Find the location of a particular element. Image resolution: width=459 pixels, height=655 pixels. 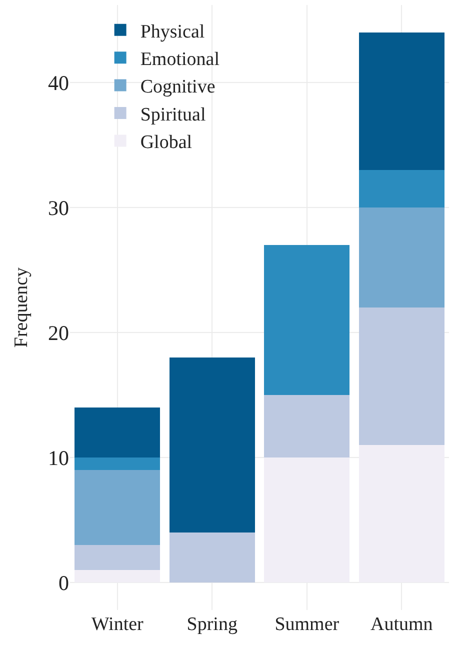

legend-label: Emotional is located at coordinates (180, 59).